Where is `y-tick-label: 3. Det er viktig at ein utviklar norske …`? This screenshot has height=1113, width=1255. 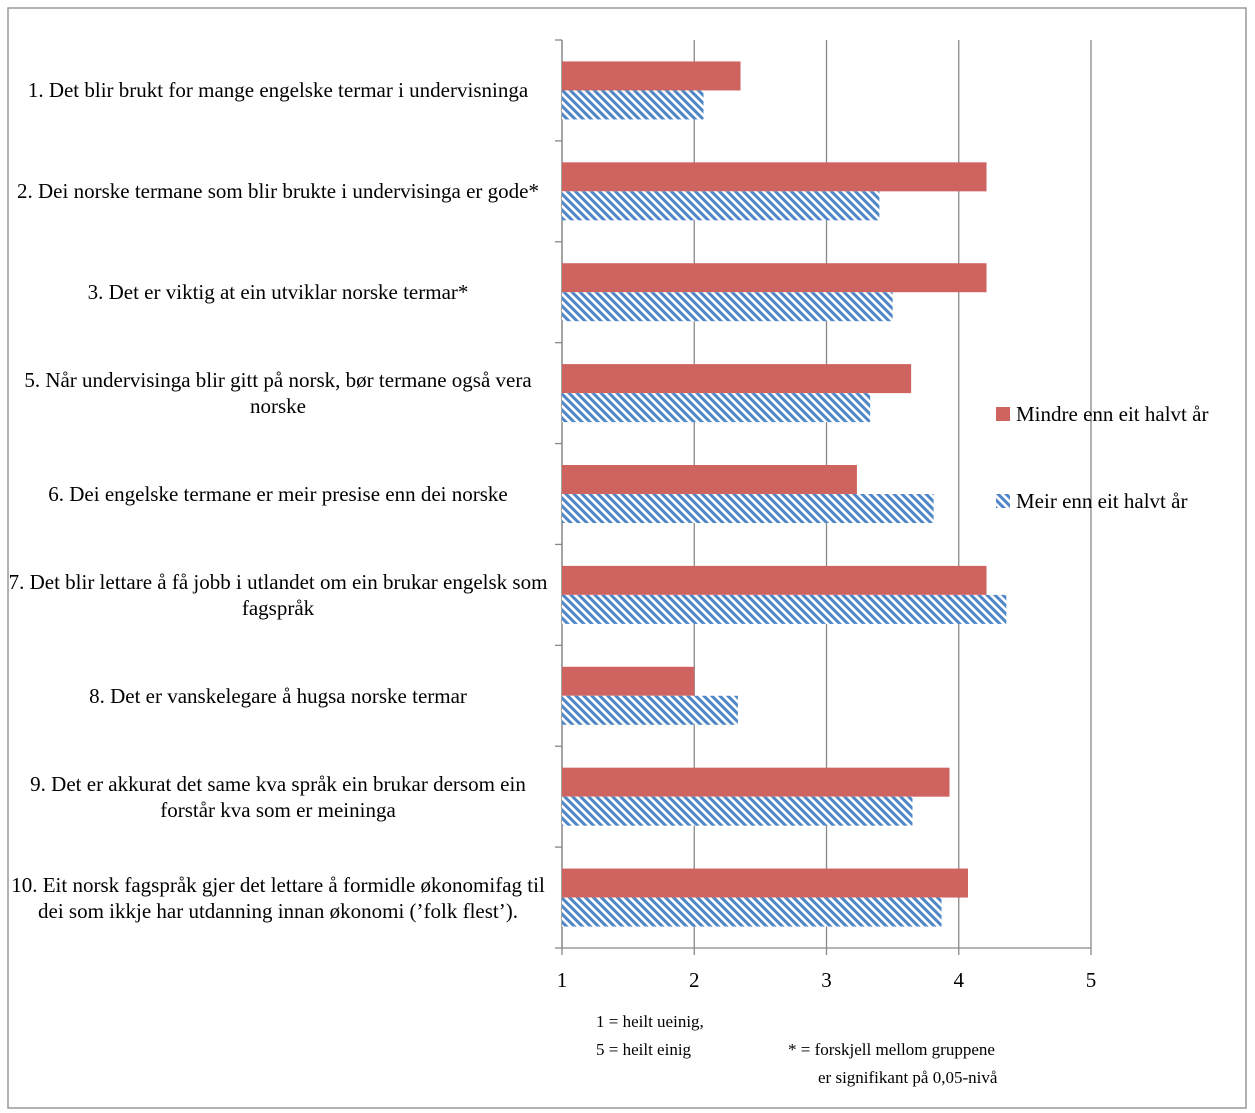
y-tick-label: 3. Det er viktig at ein utviklar norske … is located at coordinates (278, 292).